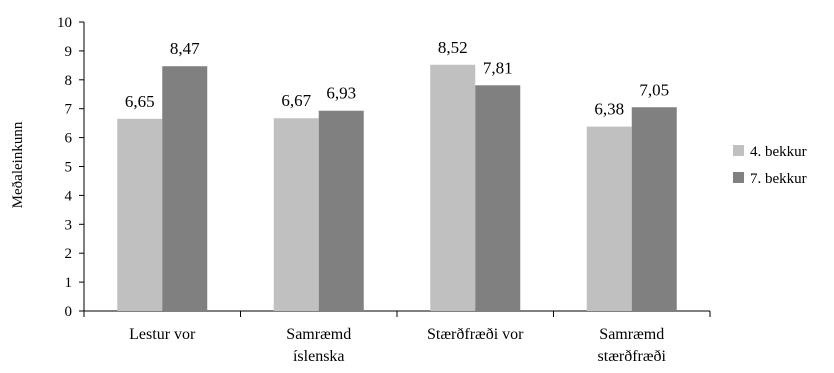  Describe the element at coordinates (296, 100) in the screenshot. I see `bar-value-label: 6,67` at that location.